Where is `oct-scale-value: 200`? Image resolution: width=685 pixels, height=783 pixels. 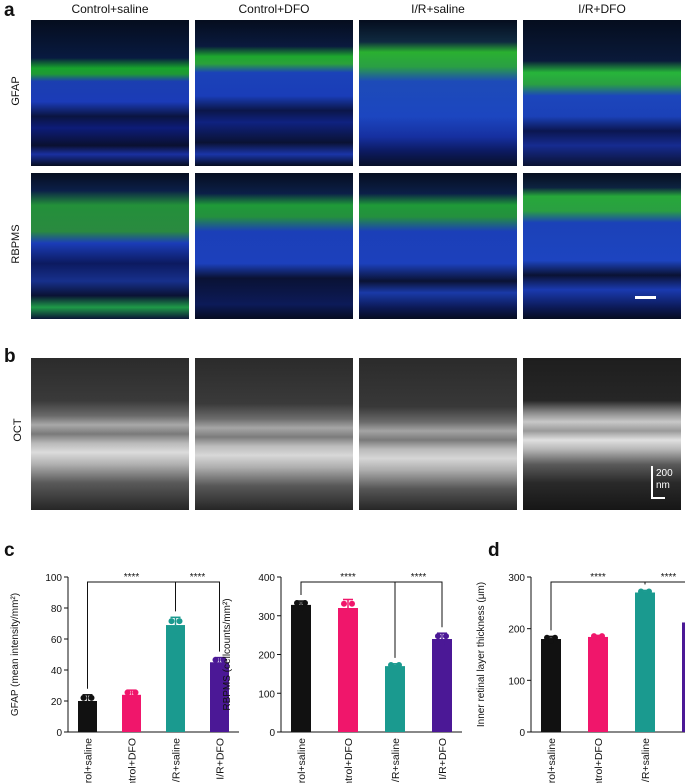 oct-scale-value: 200 is located at coordinates (664, 473).